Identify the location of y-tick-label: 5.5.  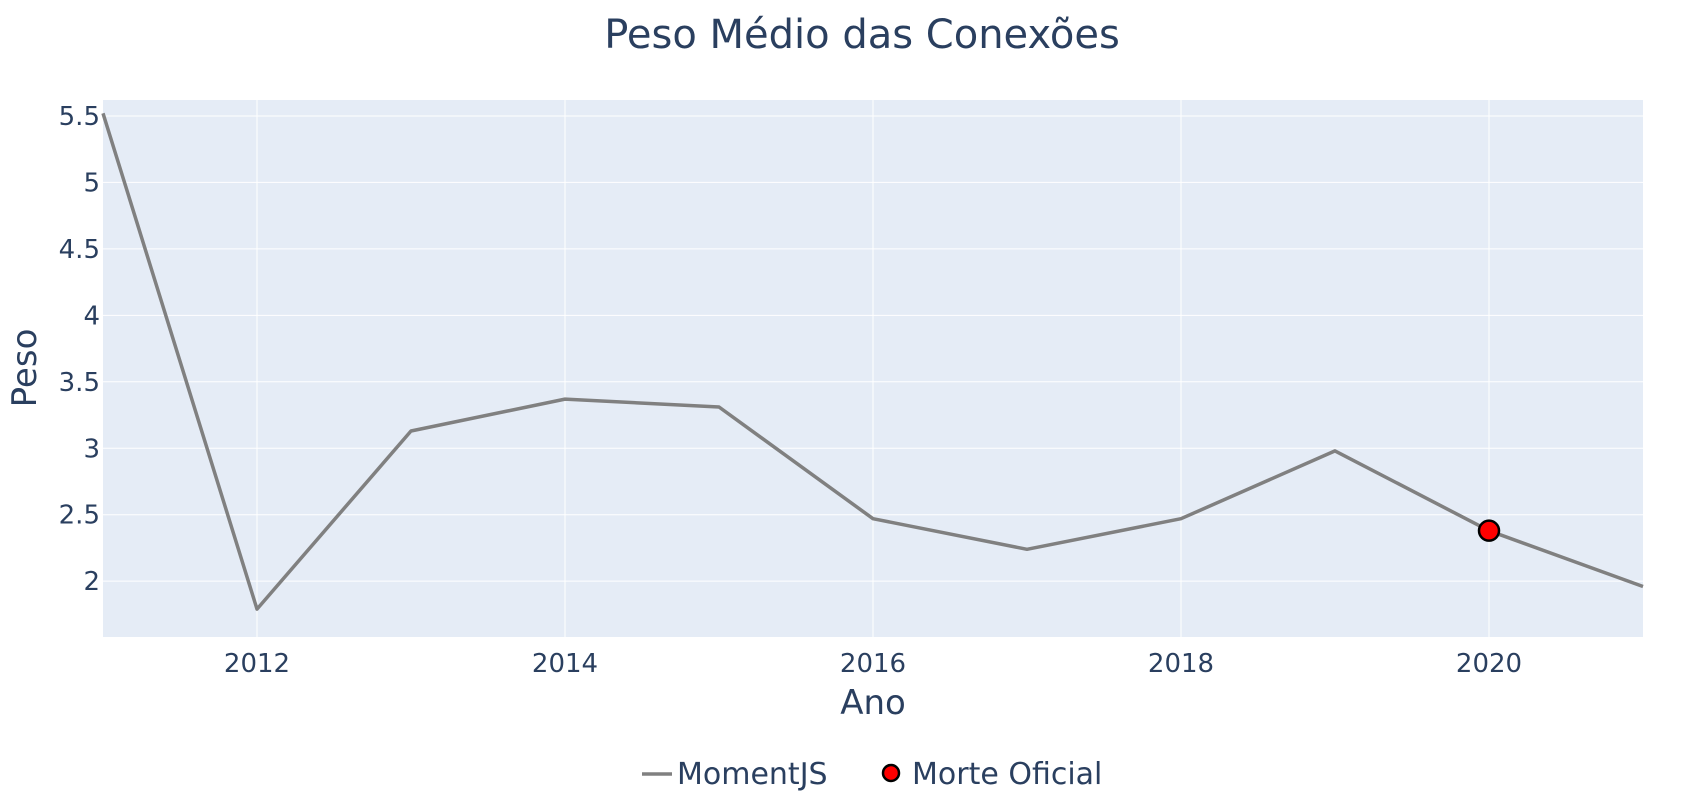
(79, 117).